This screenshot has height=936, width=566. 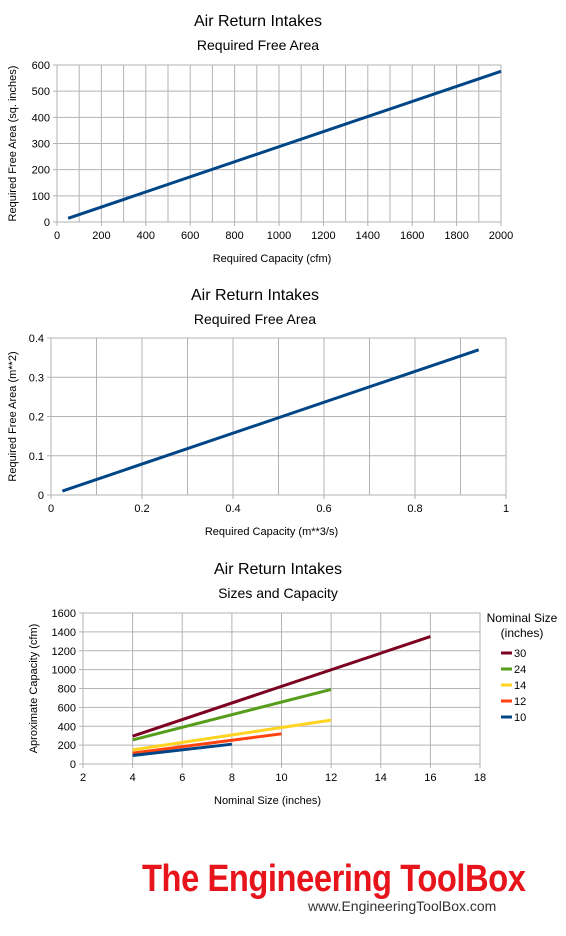 I want to click on legend-label-12: 12, so click(x=520, y=702).